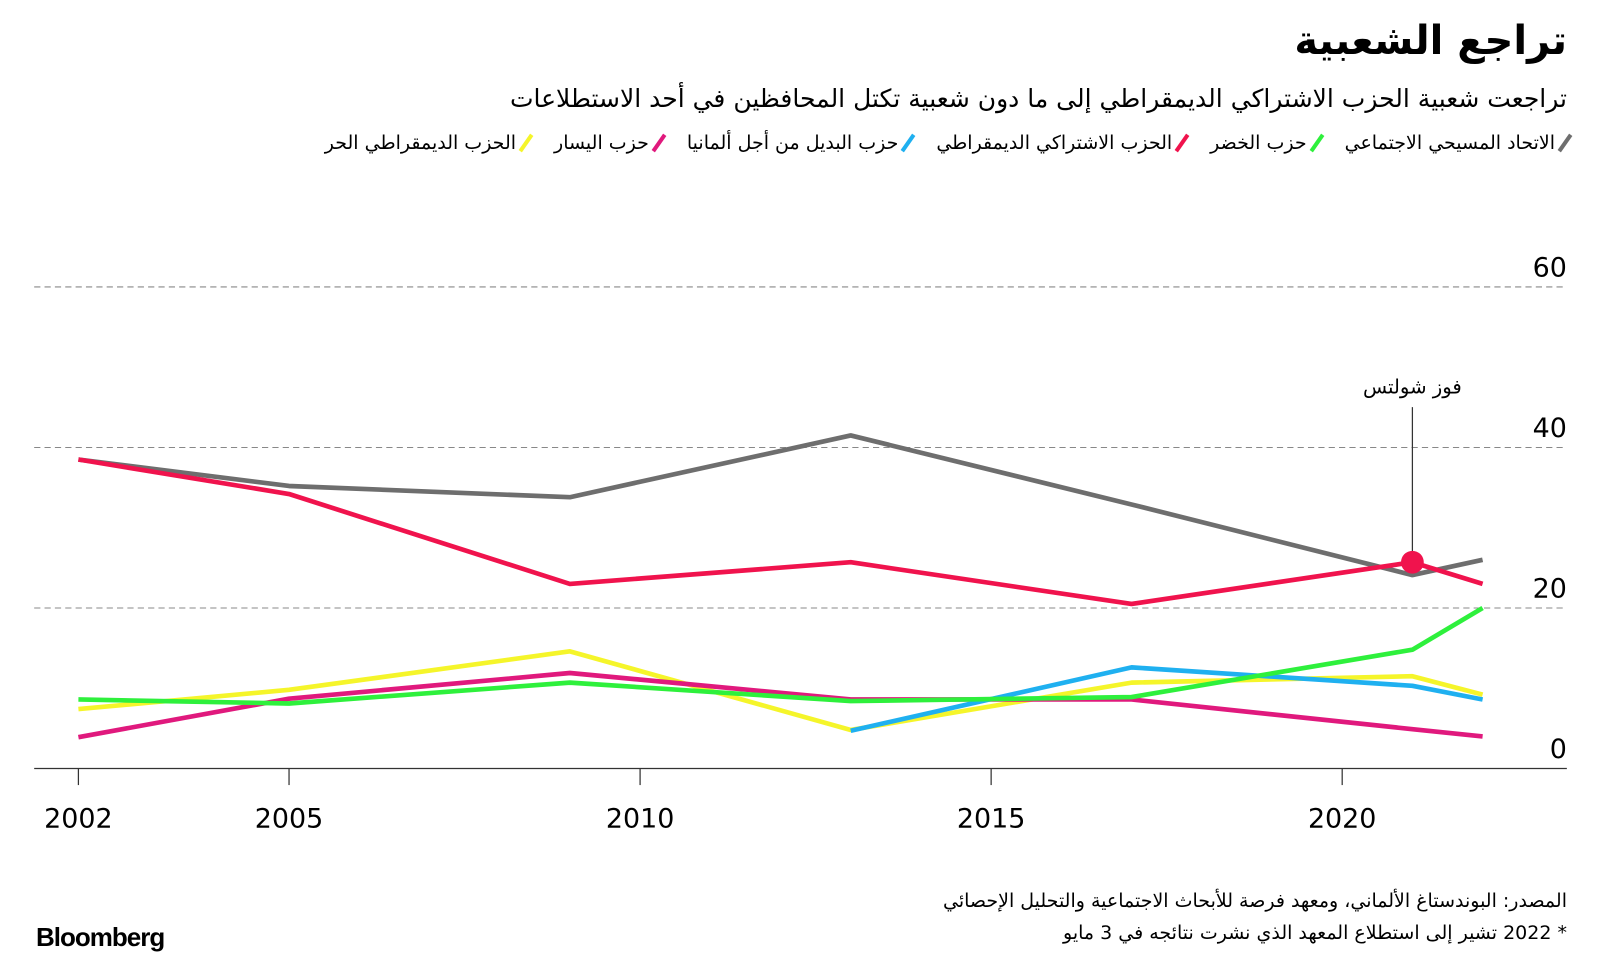  Describe the element at coordinates (420, 143) in the screenshot. I see `legend-label: الحزب الديمقراطي الحر` at that location.